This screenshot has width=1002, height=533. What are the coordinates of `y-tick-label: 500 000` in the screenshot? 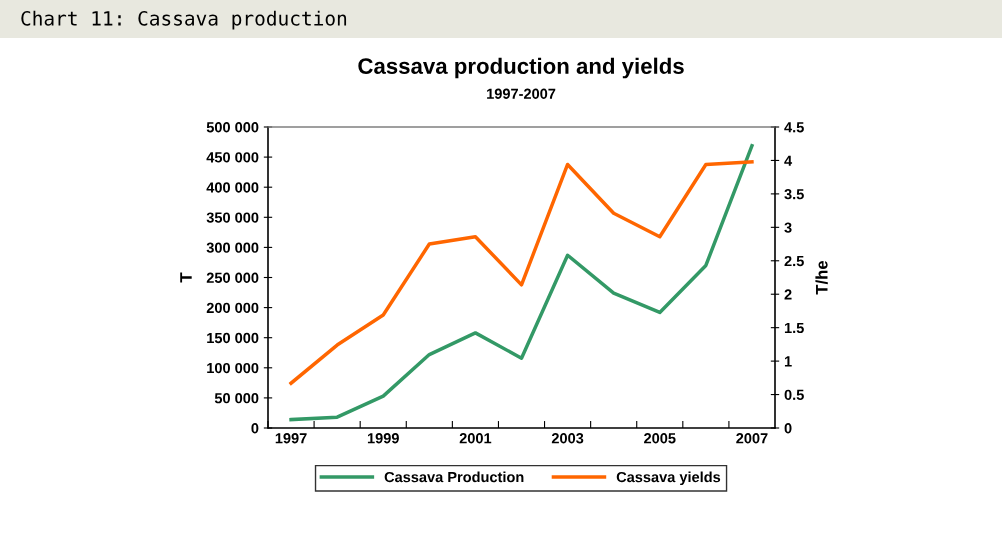 It's located at (232, 127).